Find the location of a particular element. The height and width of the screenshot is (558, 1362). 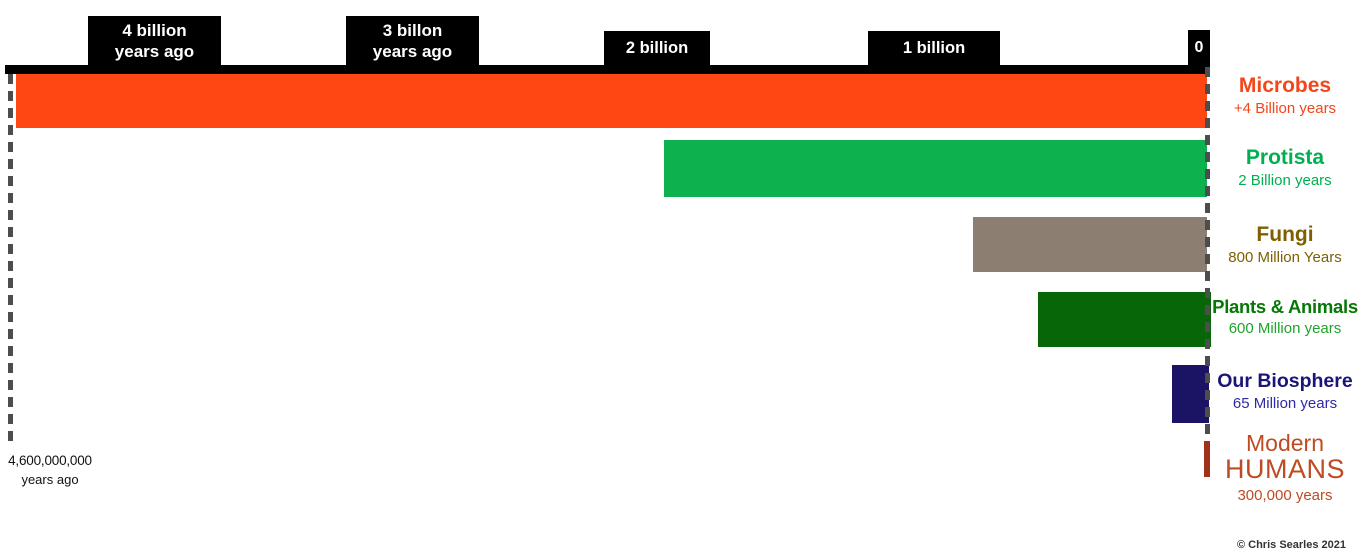

legend-plants-animals: Plants & Animals 600 Million years is located at coordinates (1285, 317).